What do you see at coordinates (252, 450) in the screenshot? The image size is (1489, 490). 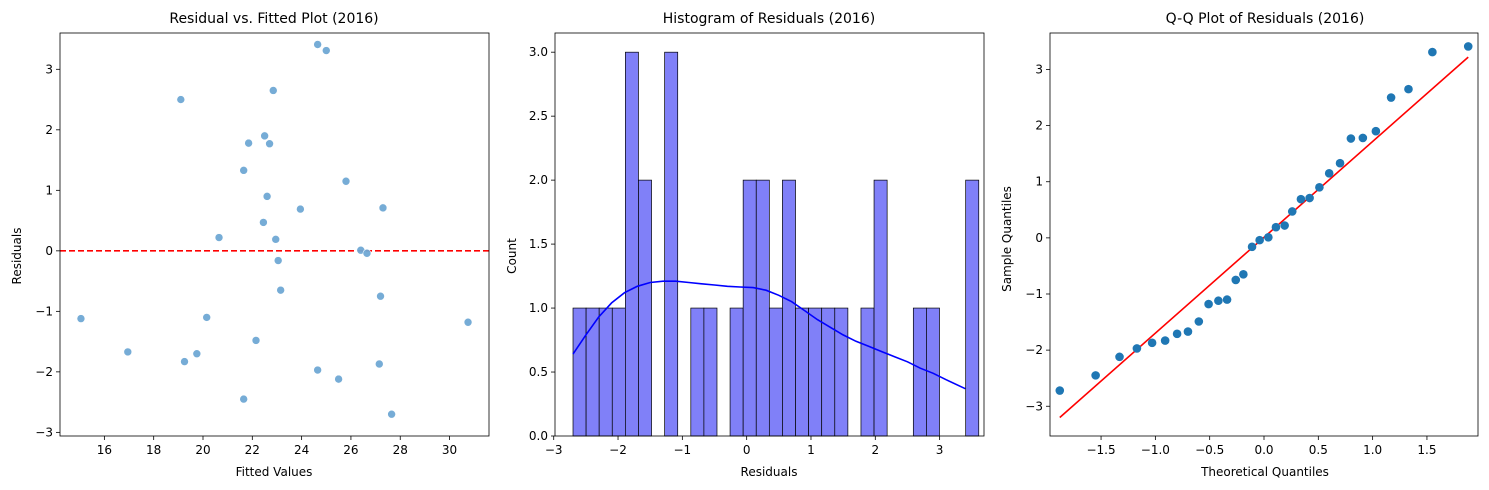 I see `residual-vs-fitted-xtick-label: 22` at bounding box center [252, 450].